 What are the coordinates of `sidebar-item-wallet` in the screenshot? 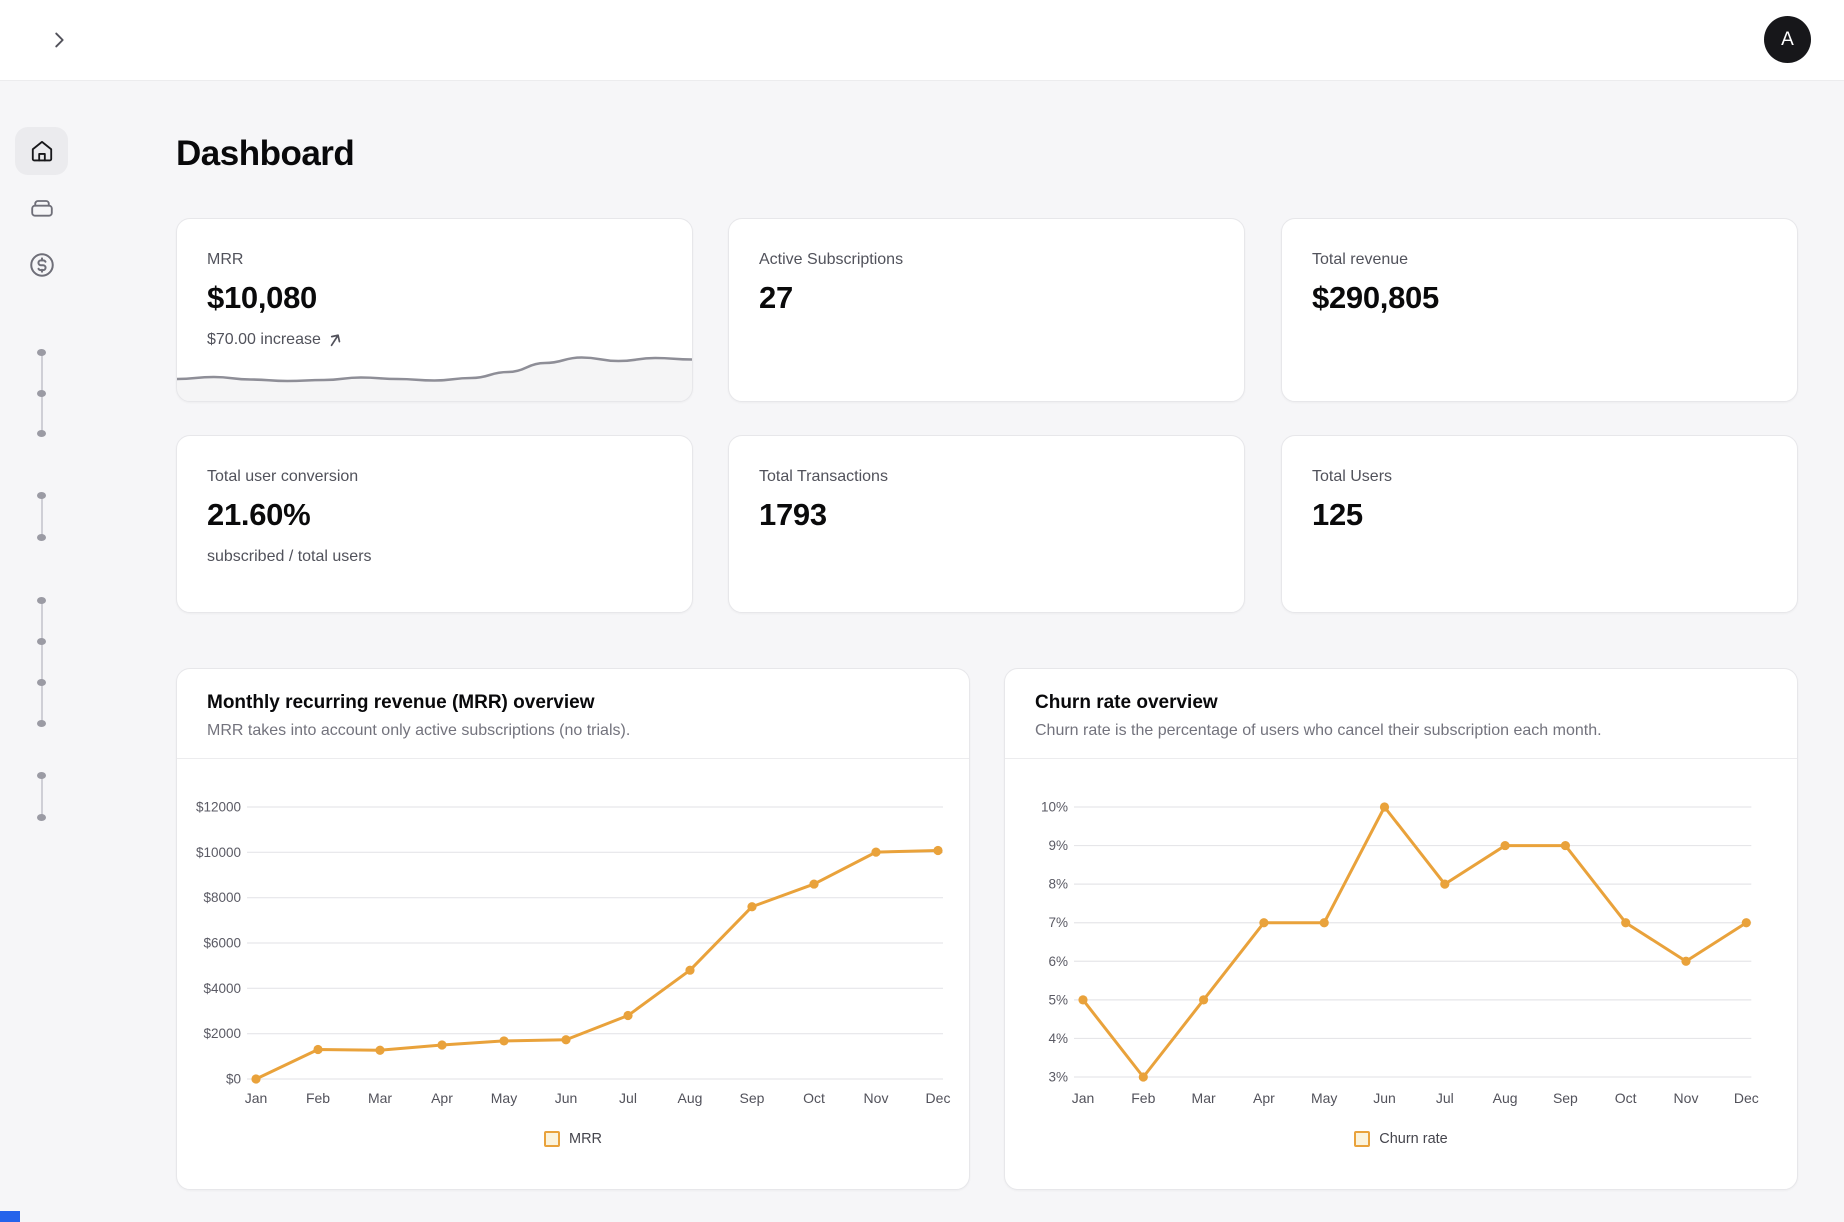 It's located at (42, 208).